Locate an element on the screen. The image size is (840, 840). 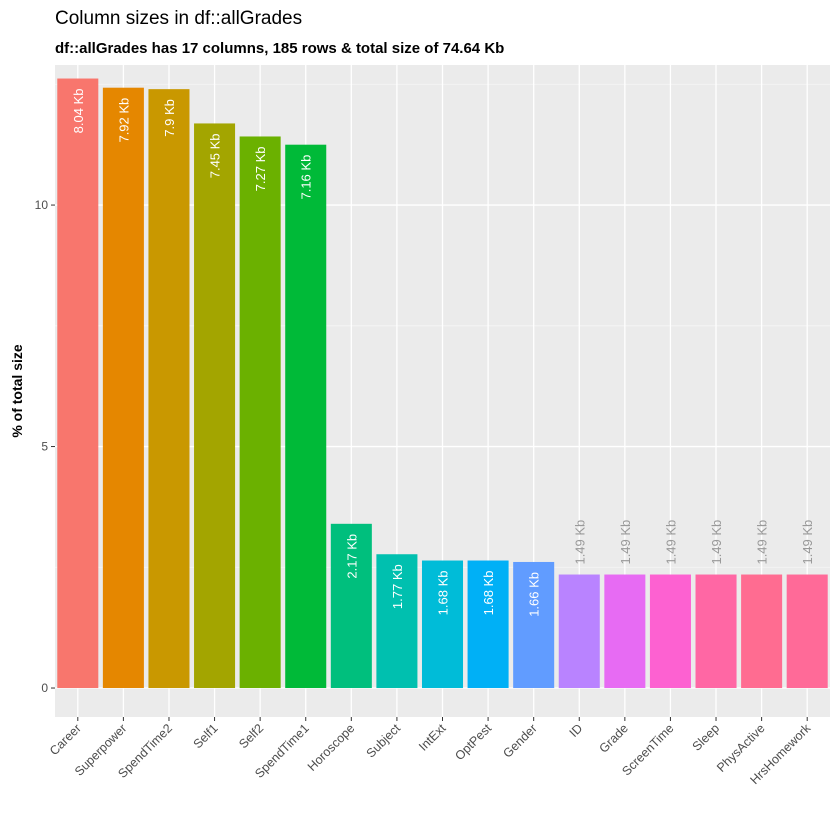
x-tick-label: IntExt is located at coordinates (432, 737).